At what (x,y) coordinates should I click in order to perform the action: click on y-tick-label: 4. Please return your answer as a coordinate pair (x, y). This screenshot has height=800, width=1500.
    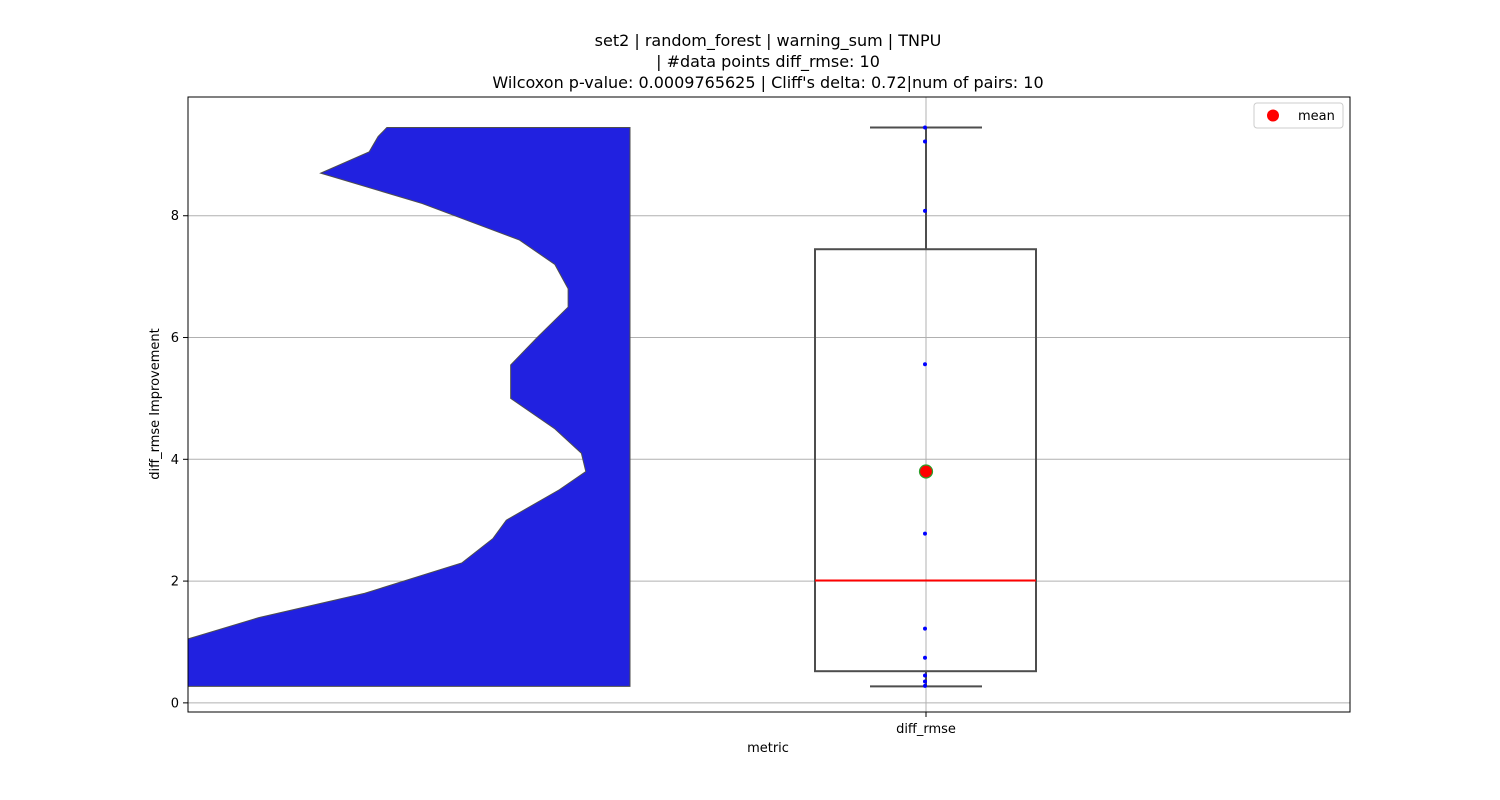
    Looking at the image, I should click on (175, 460).